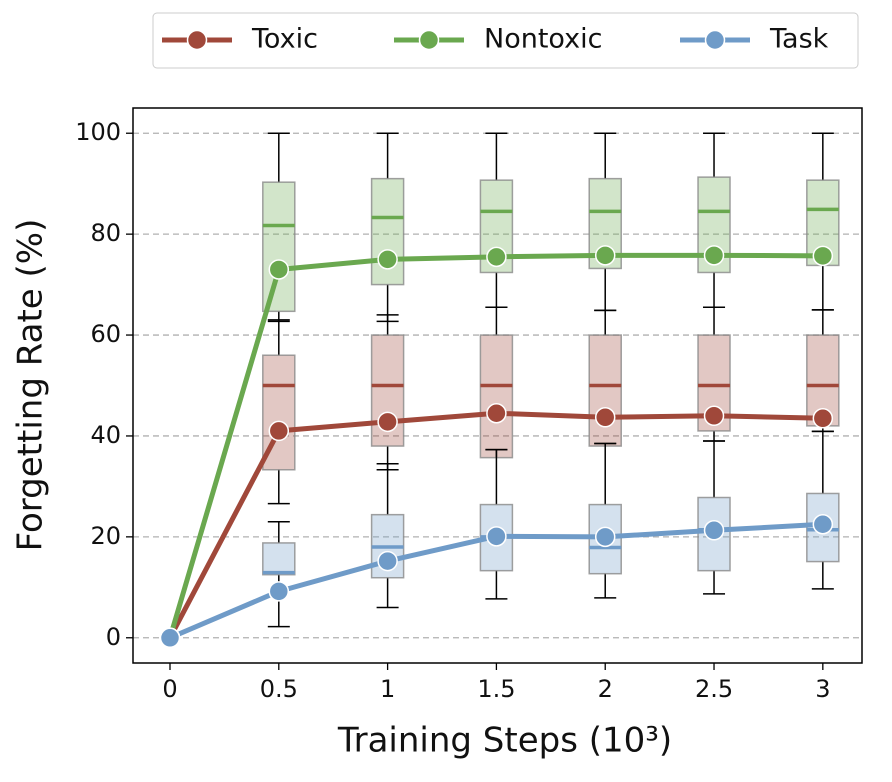 The height and width of the screenshot is (782, 892). I want to click on x-tick-label: 0, so click(169, 689).